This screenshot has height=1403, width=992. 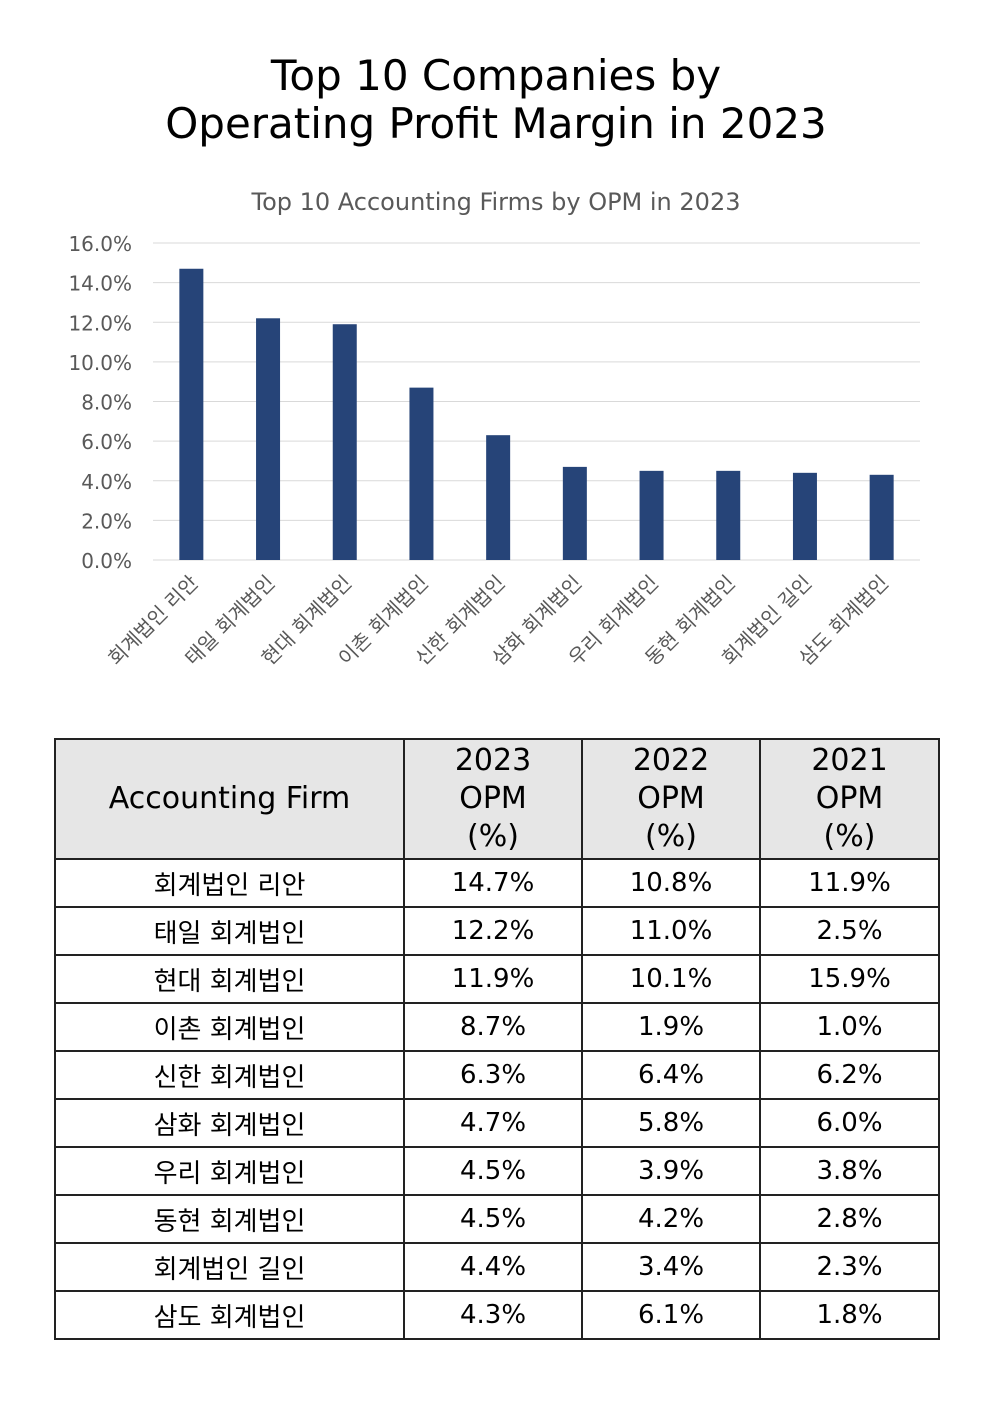 I want to click on table-cell-firm: 우리 회계법인, so click(x=229, y=1171).